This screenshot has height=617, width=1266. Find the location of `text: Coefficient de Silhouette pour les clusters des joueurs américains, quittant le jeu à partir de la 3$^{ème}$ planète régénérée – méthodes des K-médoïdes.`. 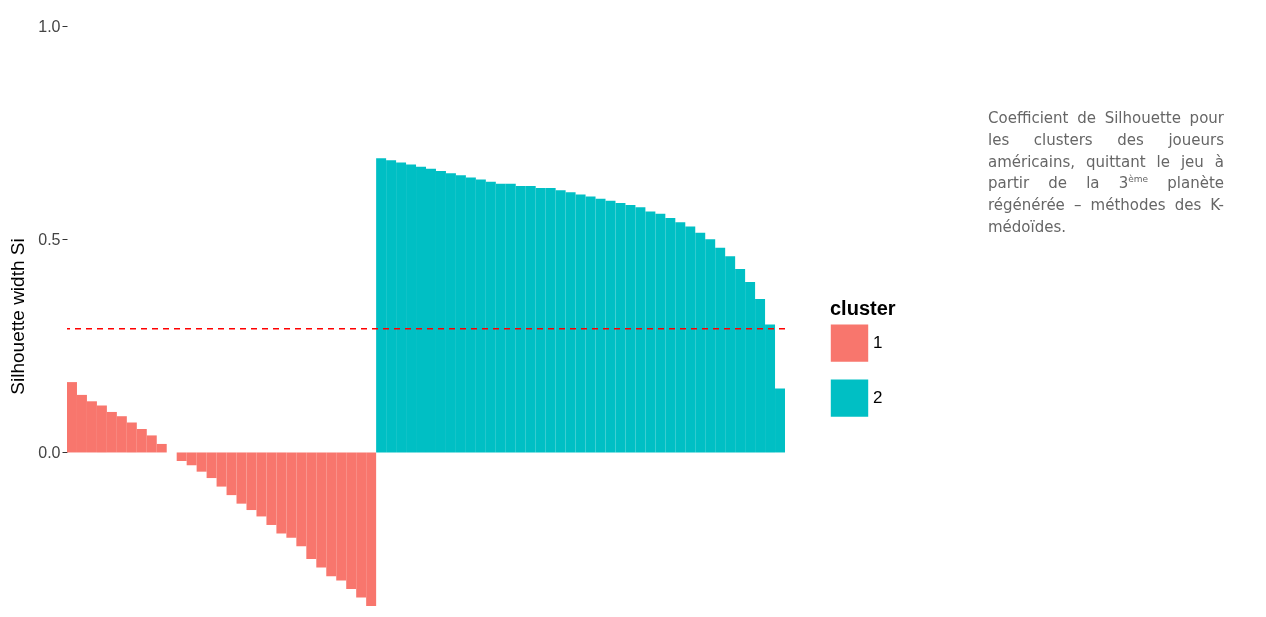

text: Coefficient de Silhouette pour les clusters des joueurs américains, quittant le jeu à partir de la 3$^{ème}$ planète régénérée – méthodes des K-médoïdes. is located at coordinates (1106, 172).